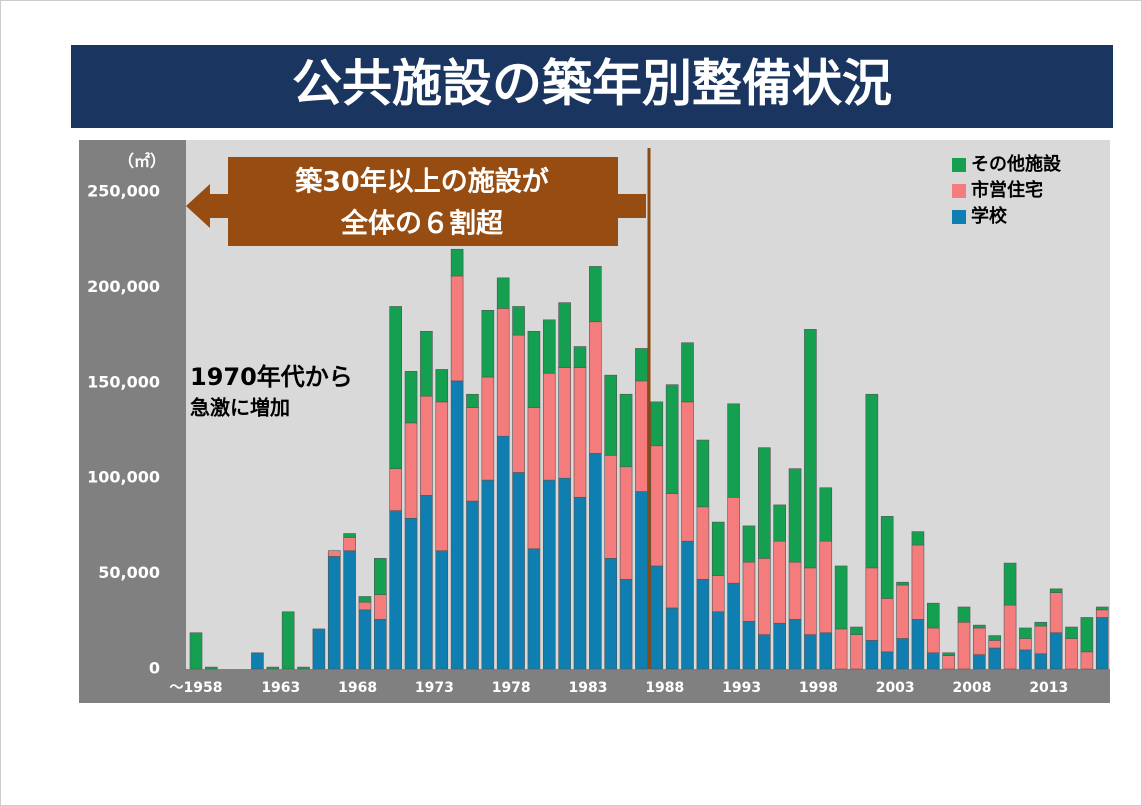 This screenshot has width=1142, height=806. Describe the element at coordinates (123, 381) in the screenshot. I see `y-tick-label: 150,000` at that location.